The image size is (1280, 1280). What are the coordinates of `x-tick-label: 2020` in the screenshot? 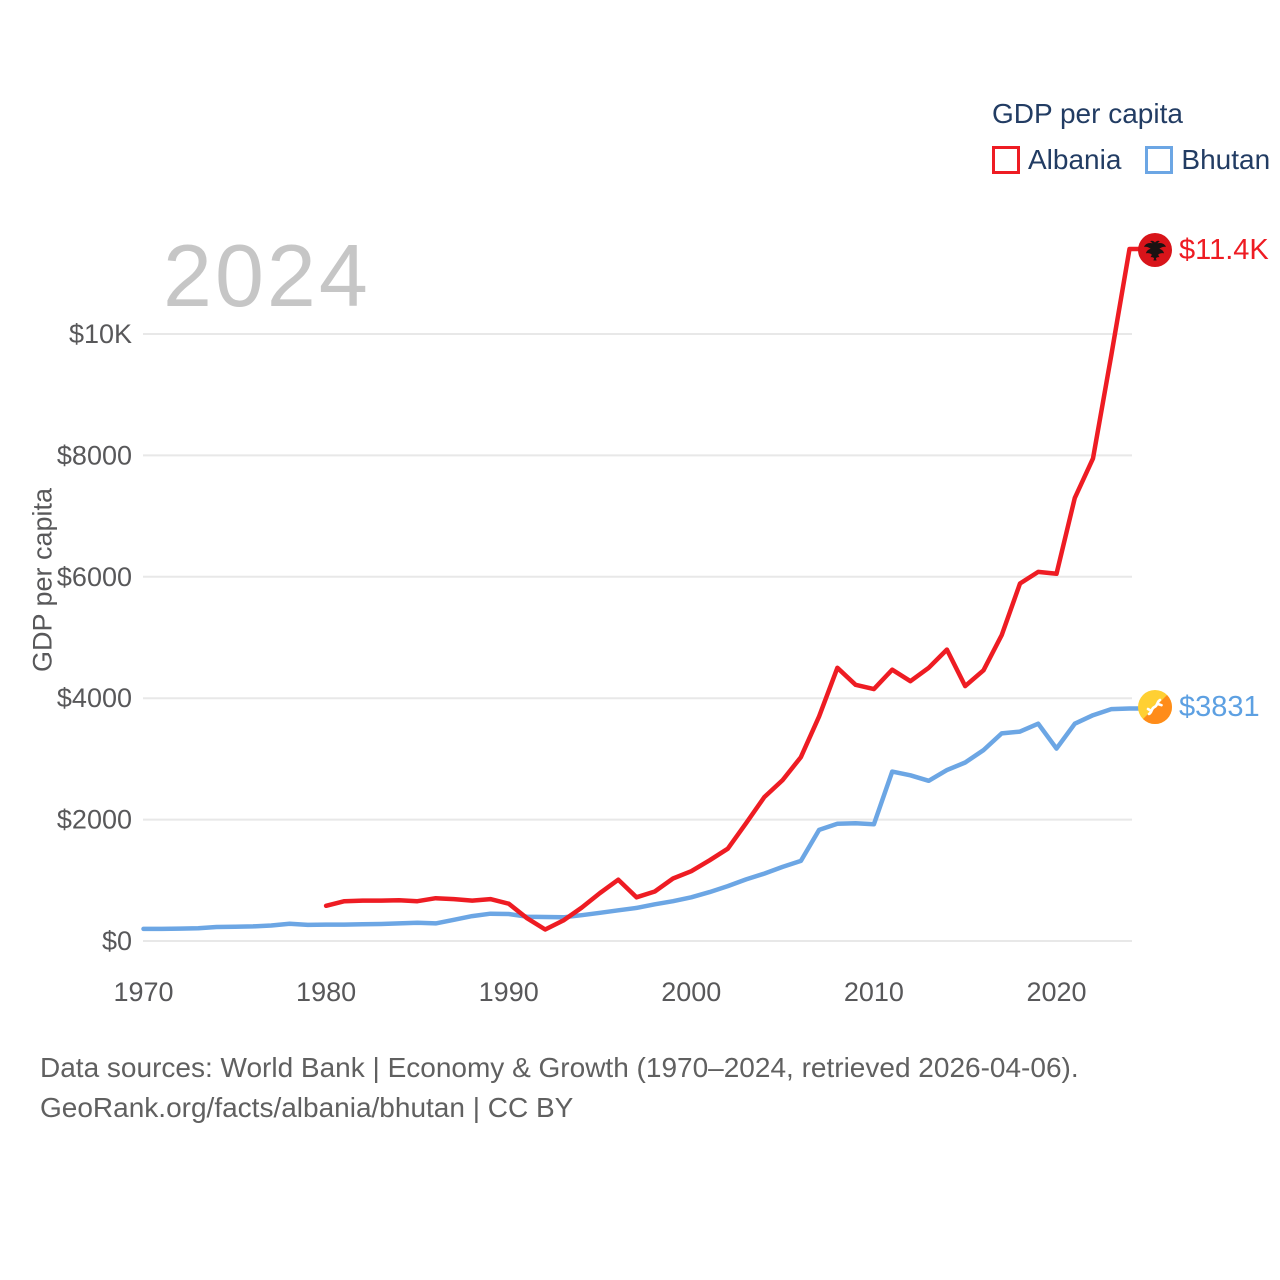 It's located at (1056, 992).